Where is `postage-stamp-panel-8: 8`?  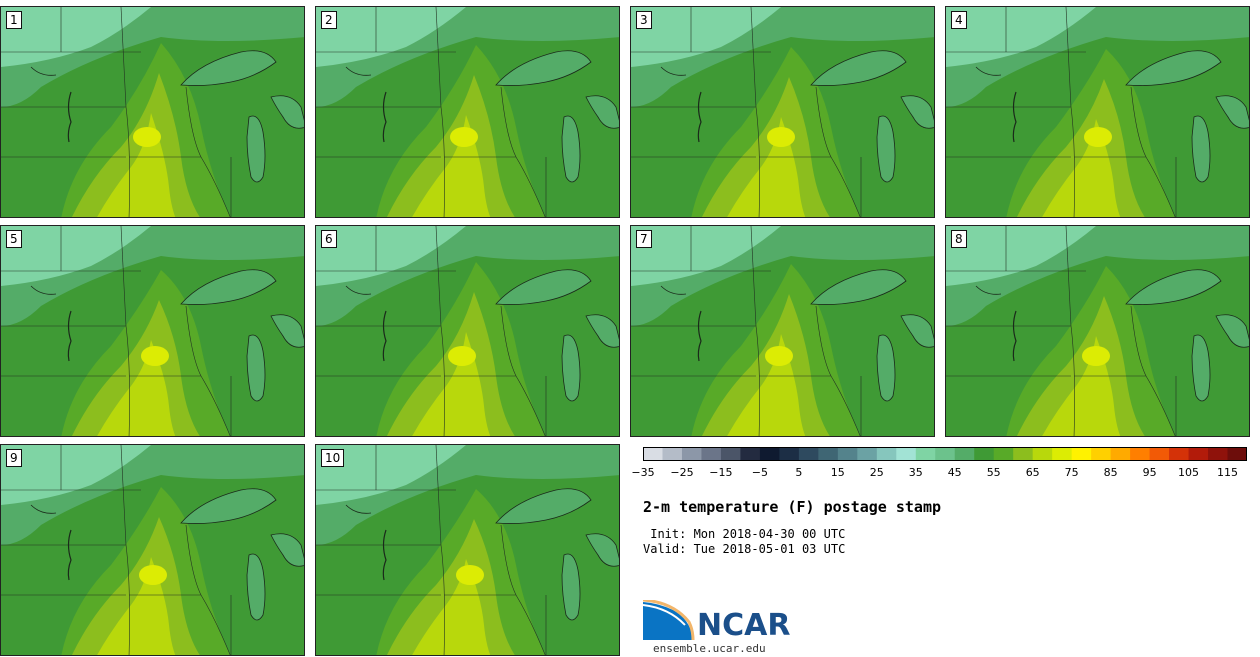
postage-stamp-panel-8: 8 is located at coordinates (1097, 331).